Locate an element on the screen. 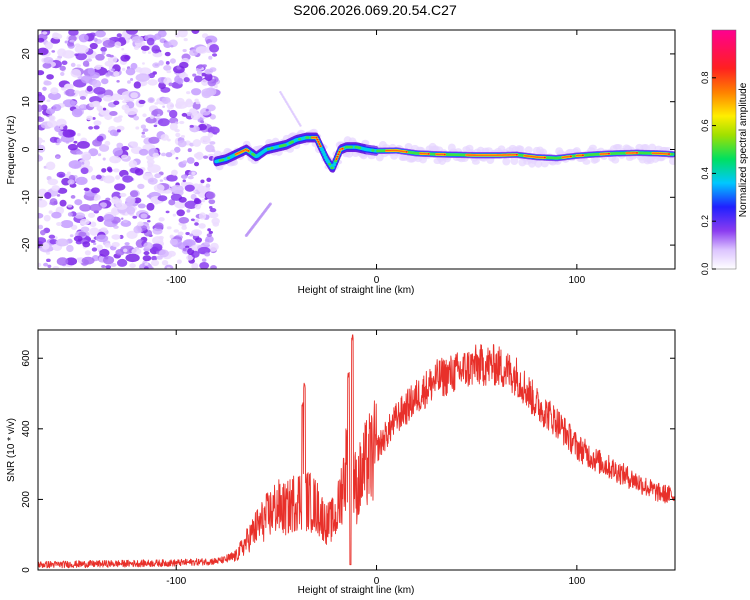  colorbar-ticks: 0.0 0.2 0.4 0.6 0.8 is located at coordinates (708, 173).